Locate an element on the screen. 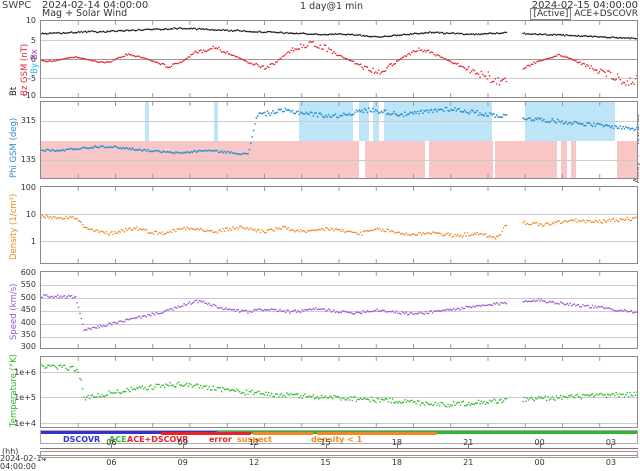 The width and height of the screenshot is (640, 471). time-tick-21-top: 21 is located at coordinates (468, 442).